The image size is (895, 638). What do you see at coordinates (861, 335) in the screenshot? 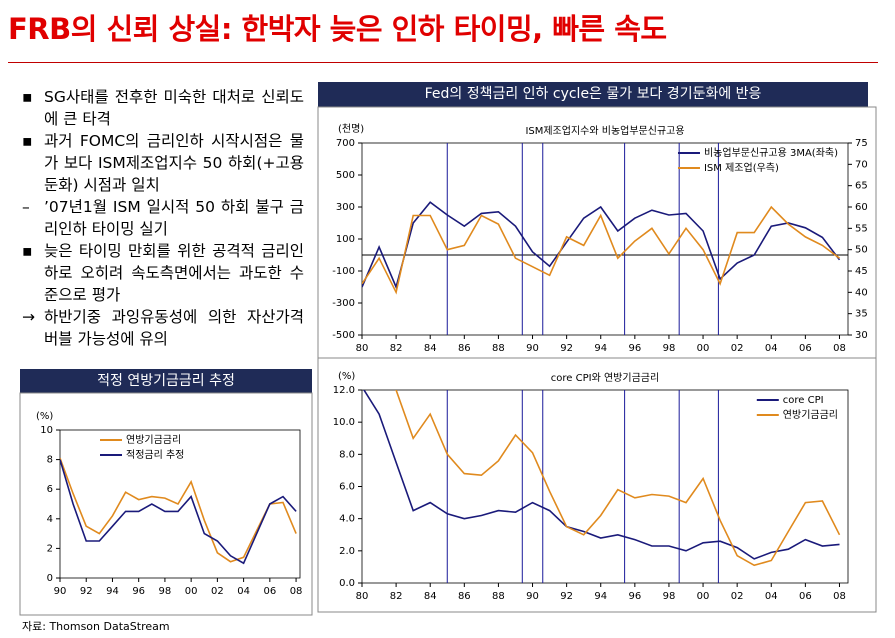
I see `y2-tick-label: 30` at bounding box center [861, 335].